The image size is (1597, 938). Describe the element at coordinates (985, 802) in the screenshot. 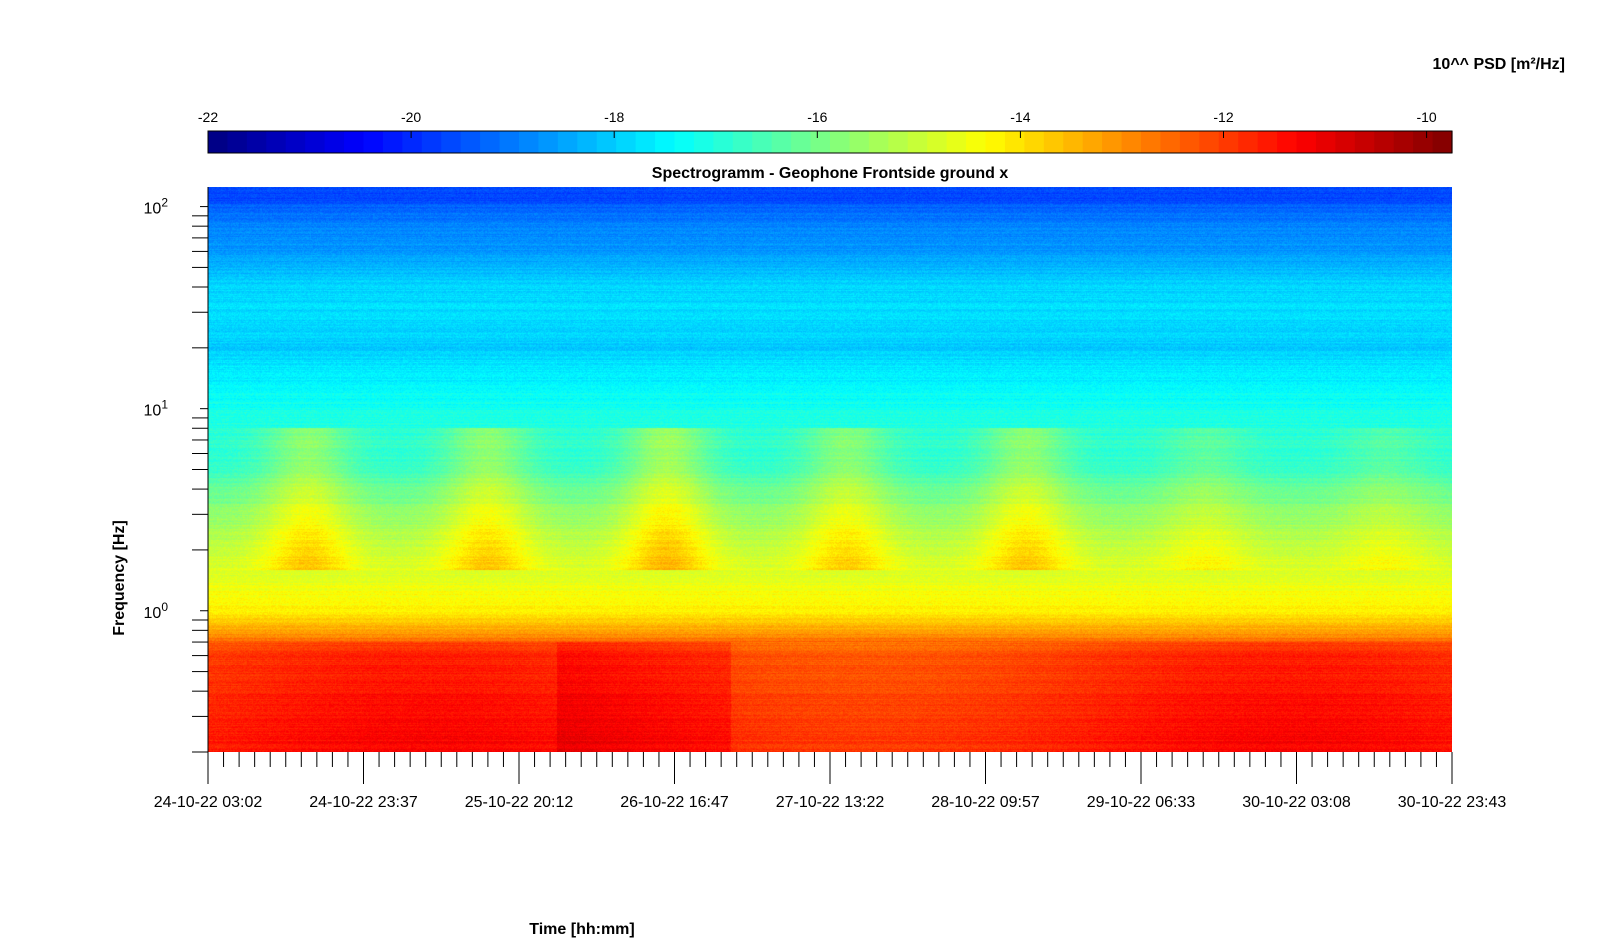

I see `x-tick-label: 28-10-22 09:57` at that location.